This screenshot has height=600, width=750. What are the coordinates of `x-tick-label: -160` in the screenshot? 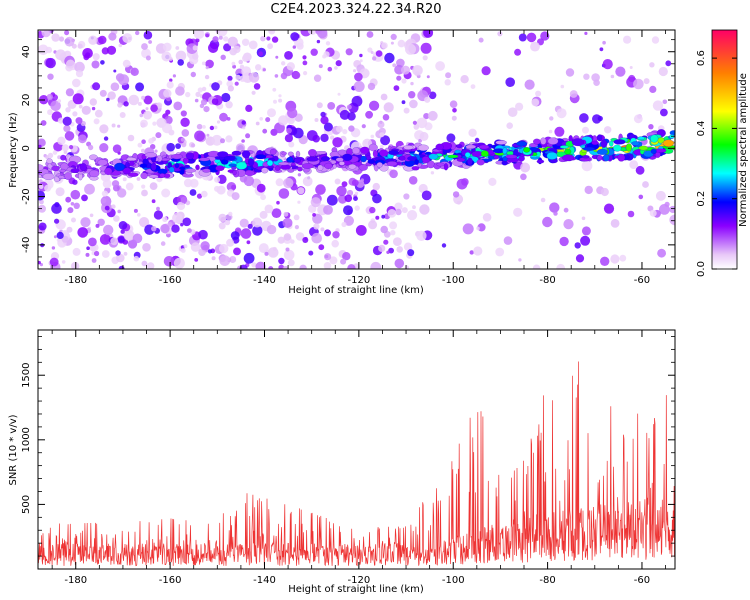 It's located at (170, 580).